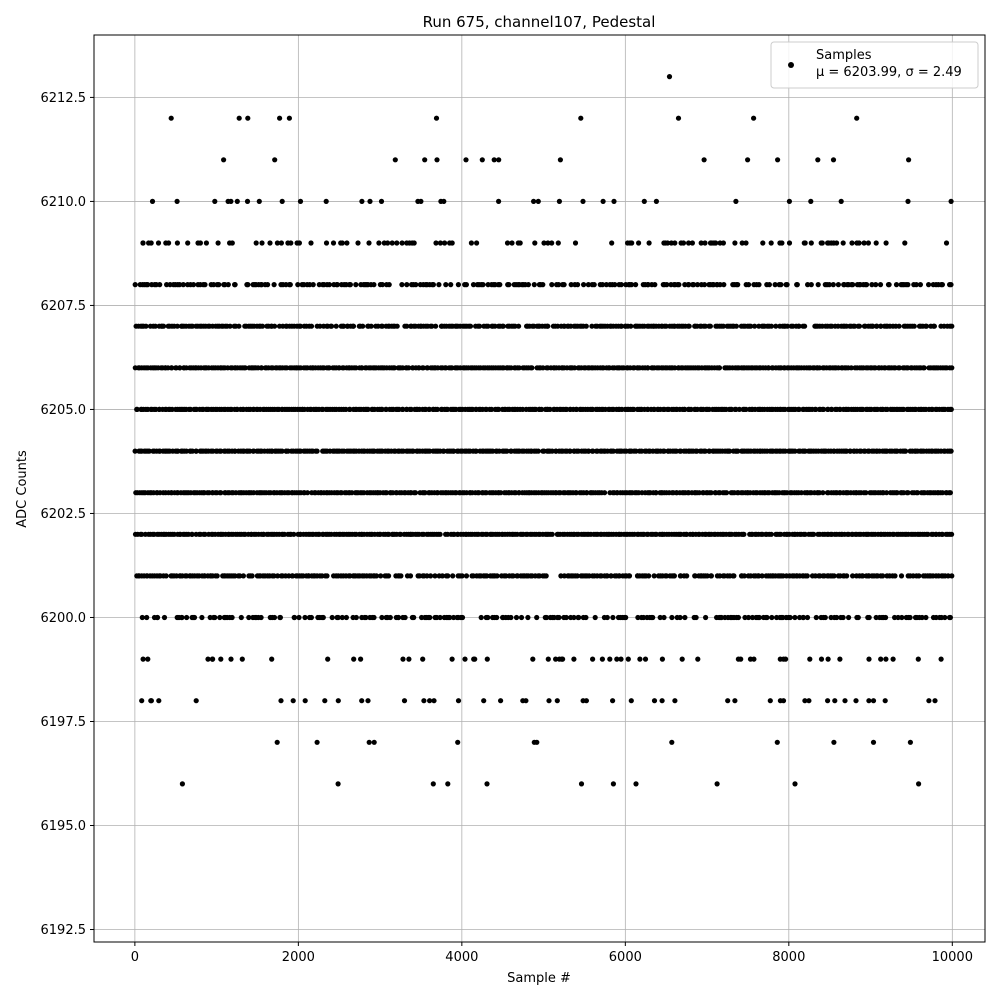  What do you see at coordinates (791, 65) in the screenshot?
I see `legend-marker` at bounding box center [791, 65].